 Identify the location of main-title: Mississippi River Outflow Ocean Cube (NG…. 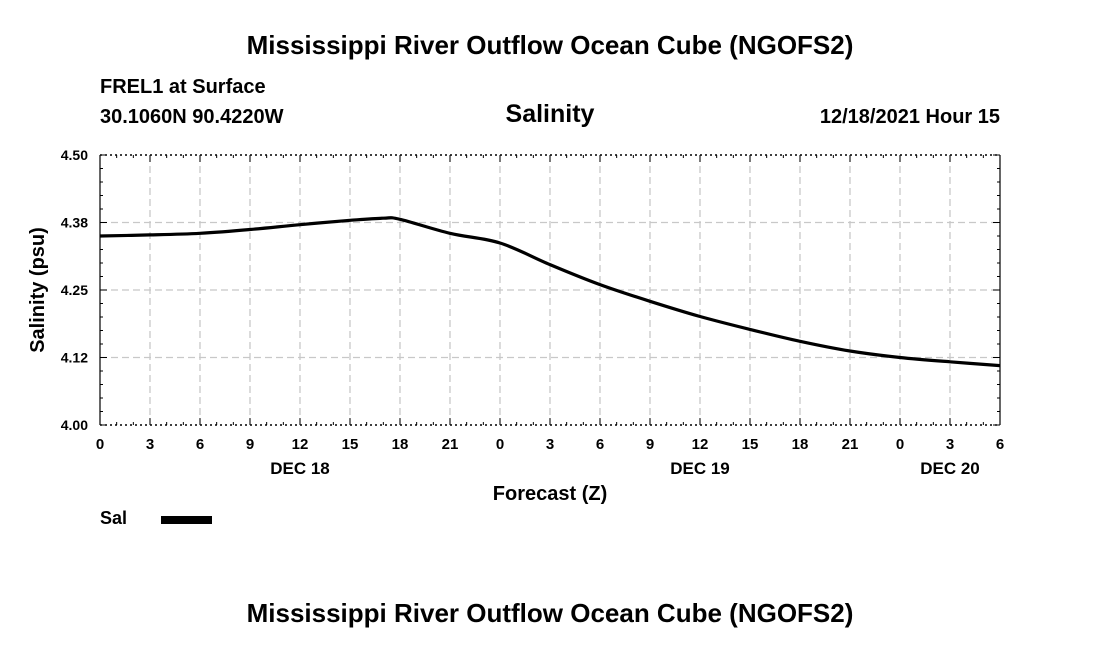
(550, 45).